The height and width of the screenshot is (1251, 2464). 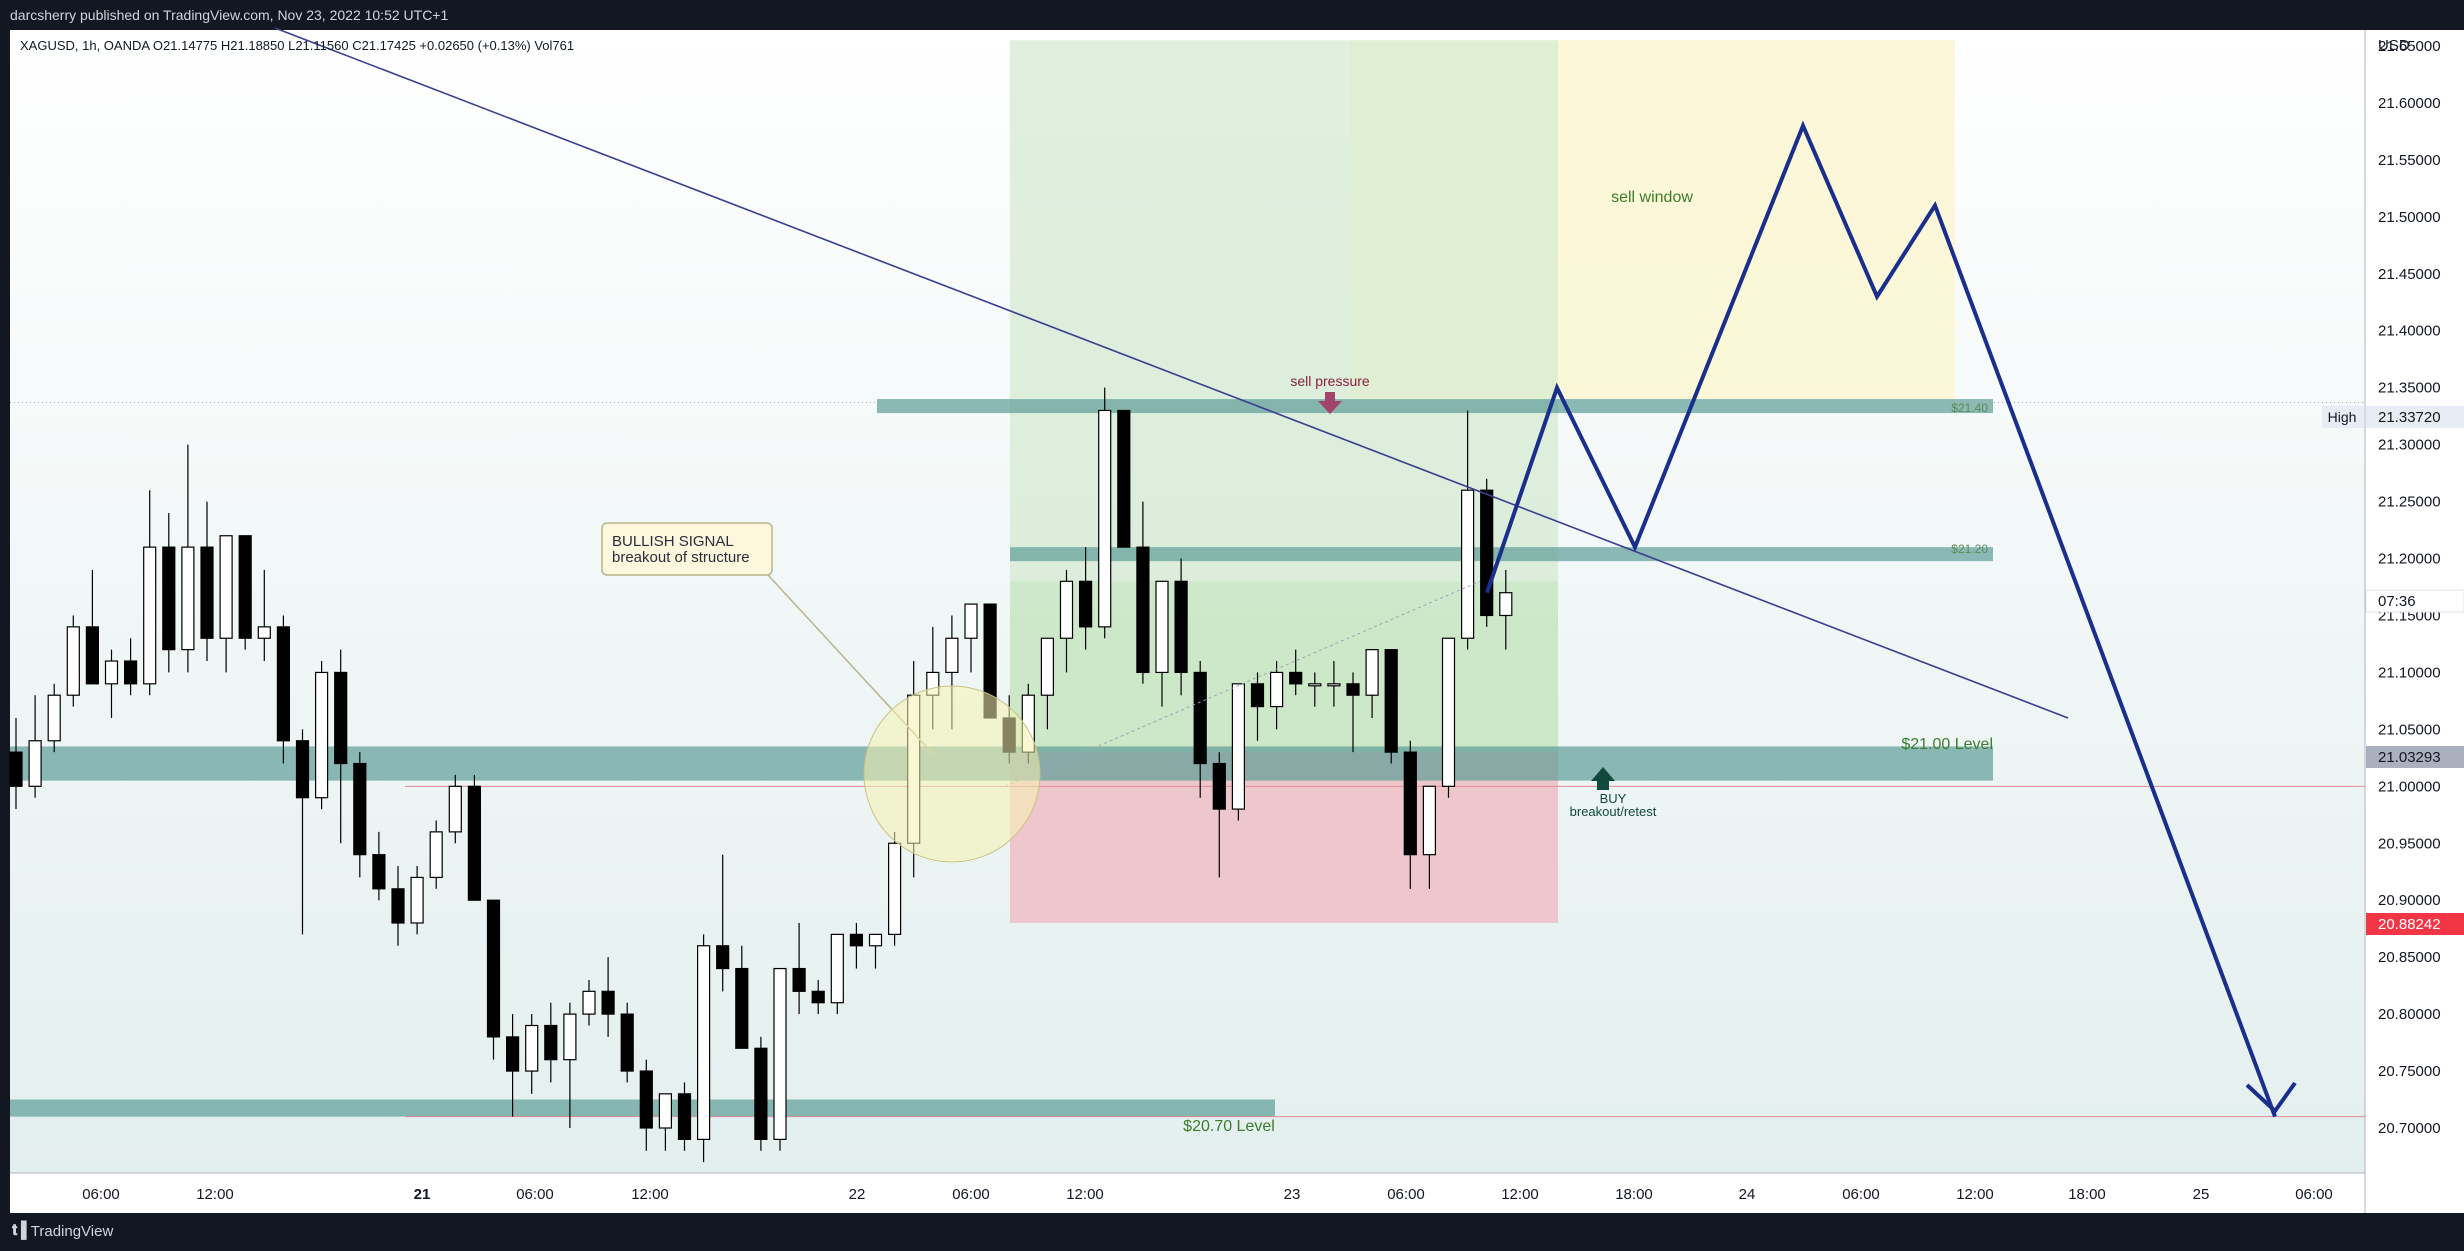 I want to click on price-tick-label: 21.35000, so click(x=2409, y=388).